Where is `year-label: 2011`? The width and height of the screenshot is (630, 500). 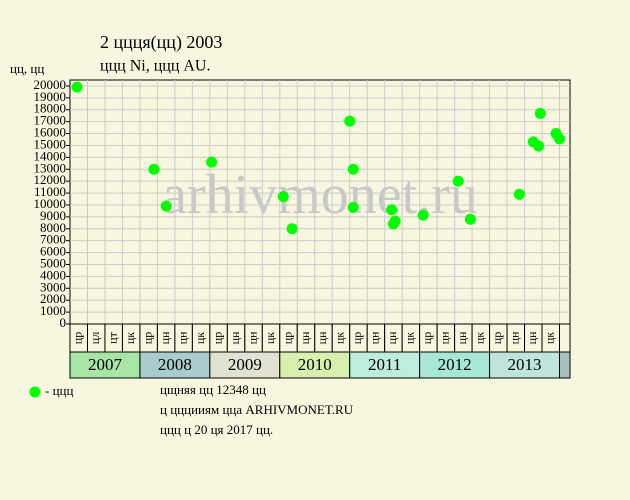 year-label: 2011 is located at coordinates (384, 364).